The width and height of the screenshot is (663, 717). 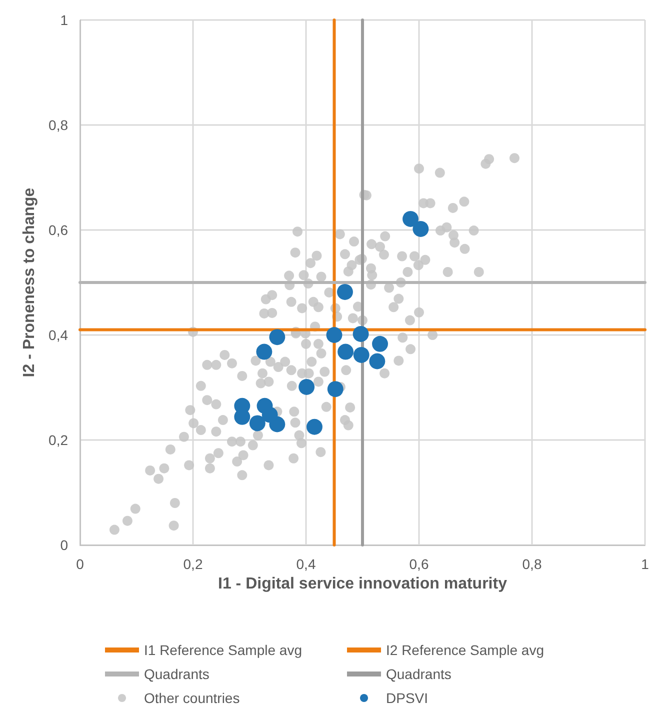 What do you see at coordinates (58, 125) in the screenshot?
I see `y-tick-label: 0,8` at bounding box center [58, 125].